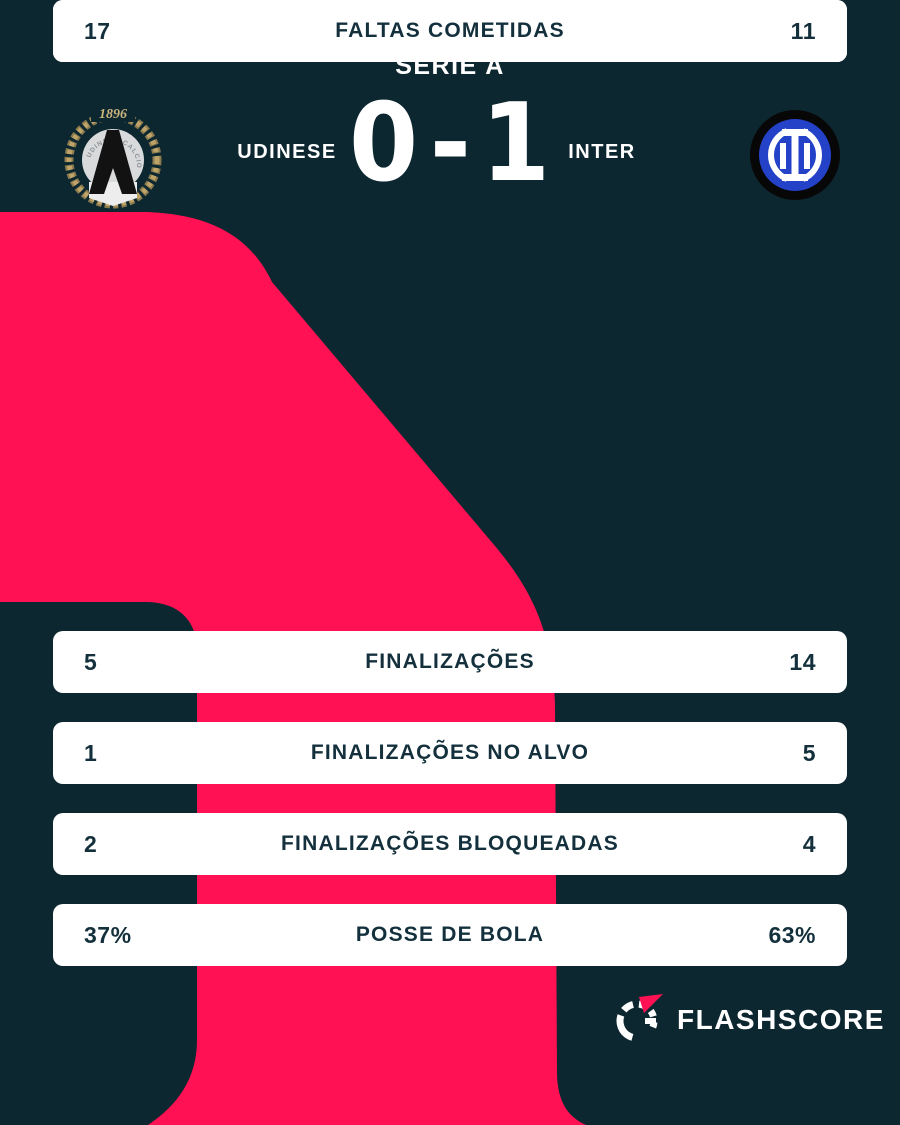 This screenshot has height=1125, width=900. Describe the element at coordinates (795, 155) in the screenshot. I see `inter-crest` at that location.